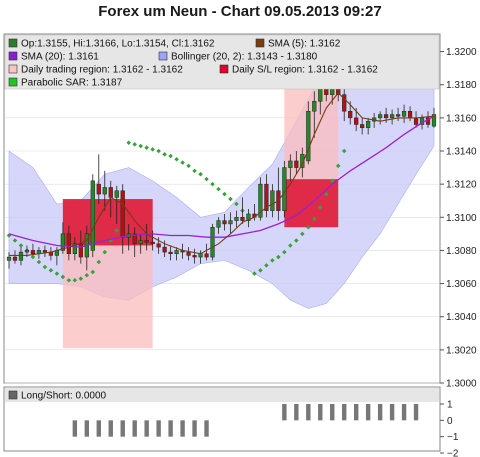  I want to click on legend-swatch-trading-region, so click(13, 69).